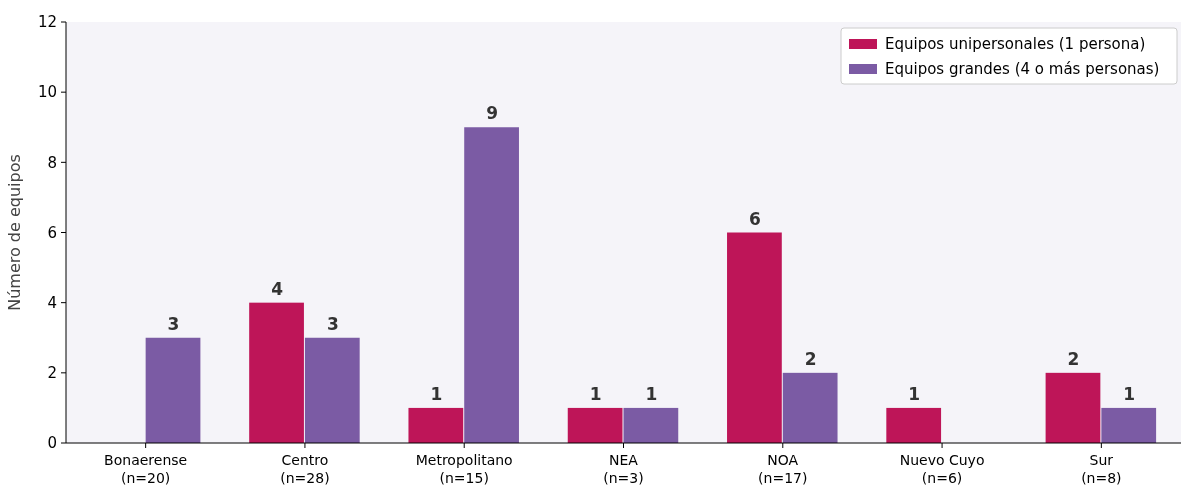 This screenshot has height=486, width=1181. Describe the element at coordinates (146, 469) in the screenshot. I see `x-tick-label: Bonaerense (n=20)` at that location.